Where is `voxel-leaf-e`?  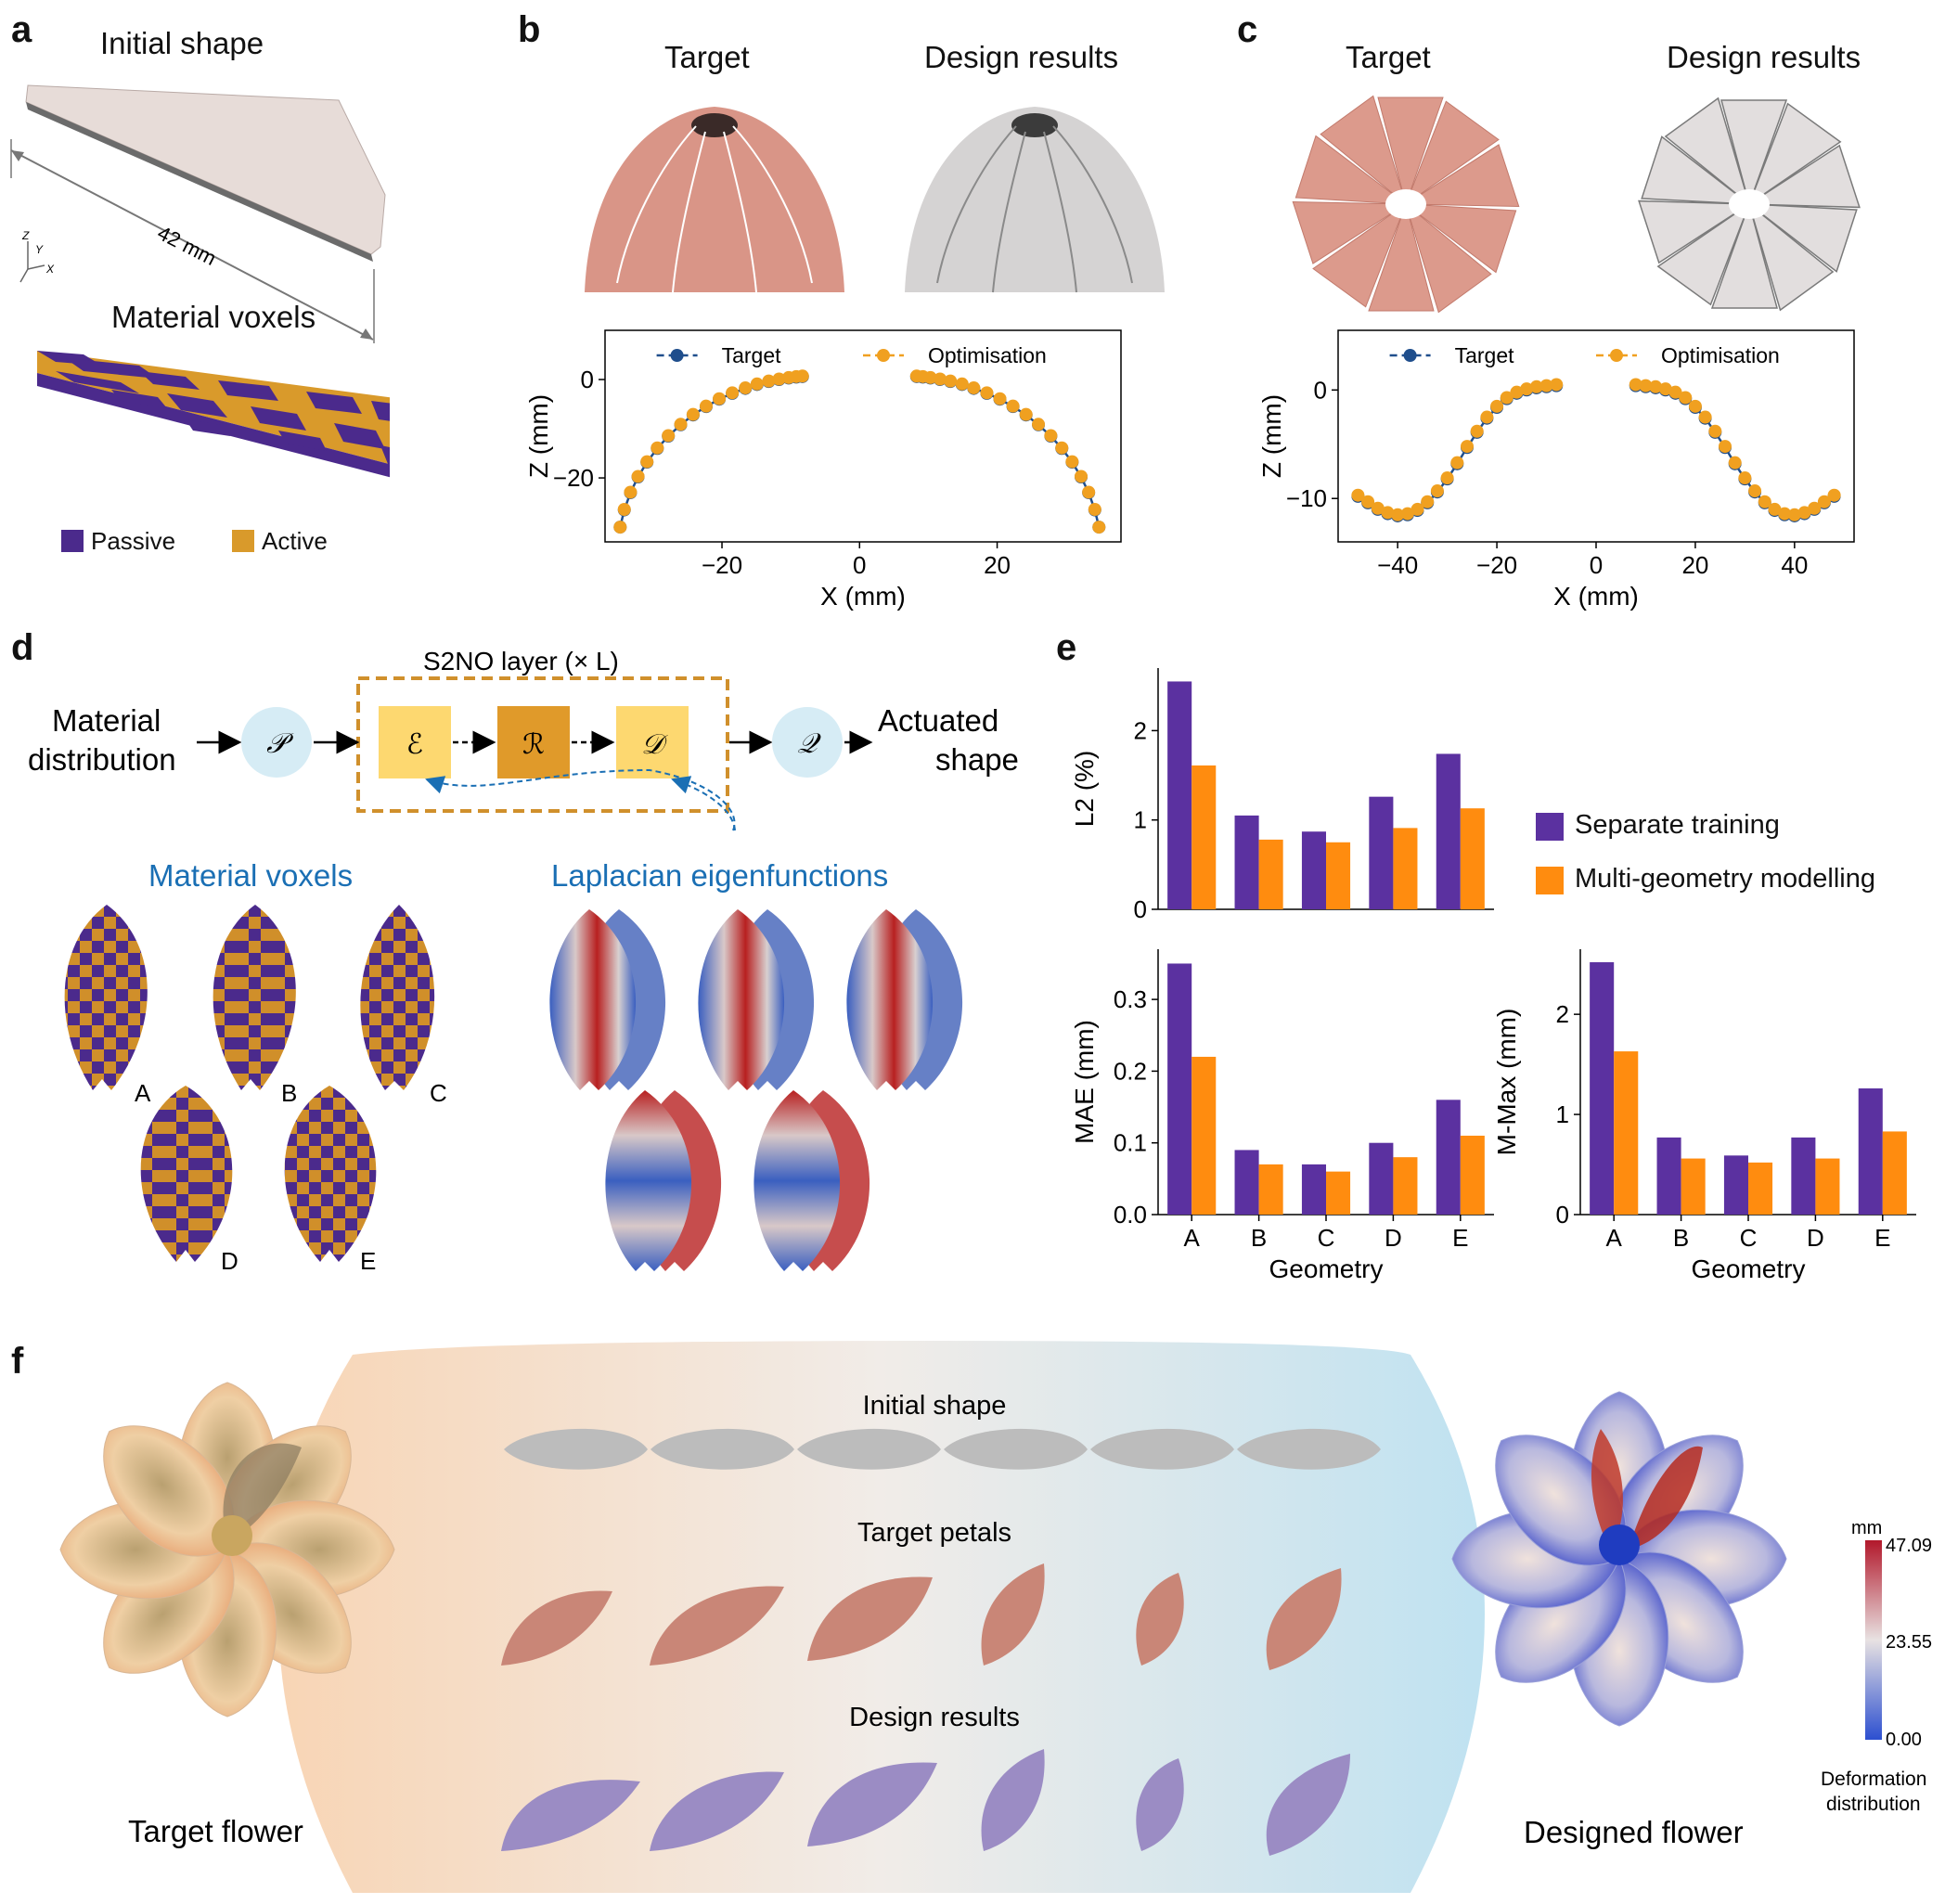 voxel-leaf-e is located at coordinates (330, 1174).